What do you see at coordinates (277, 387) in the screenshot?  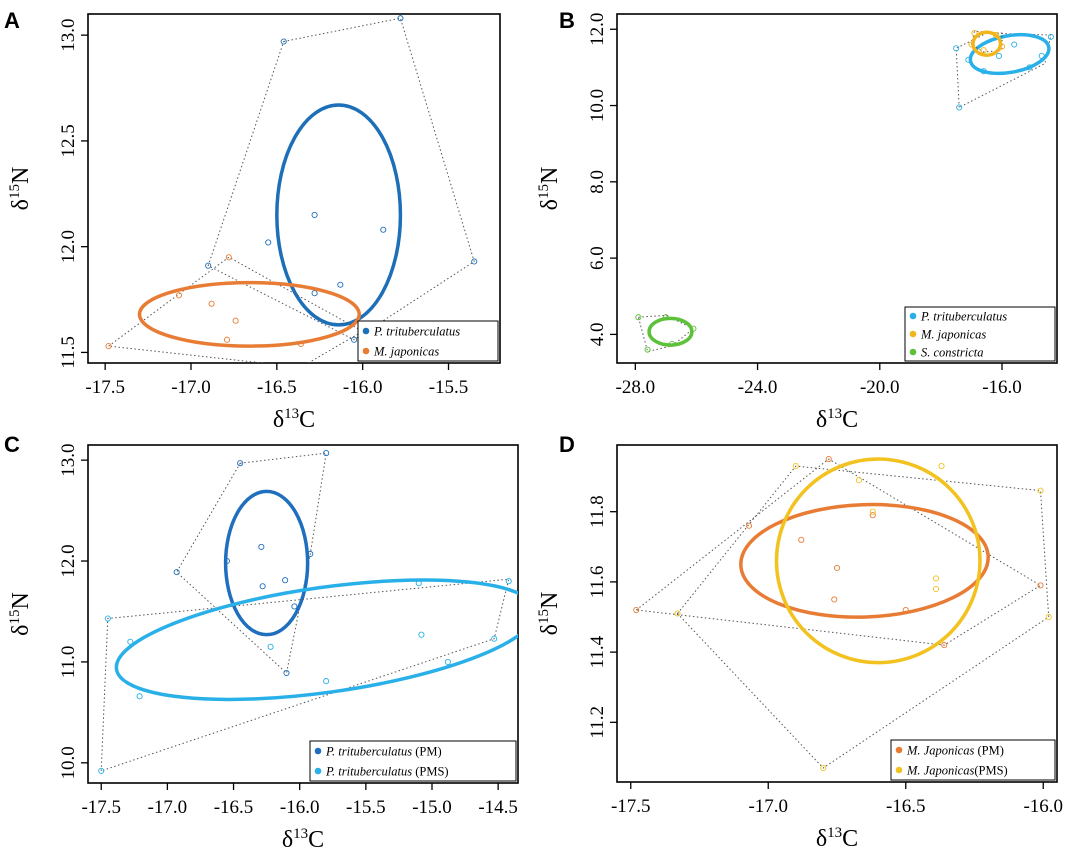 I see `x-tick-label: -16.5` at bounding box center [277, 387].